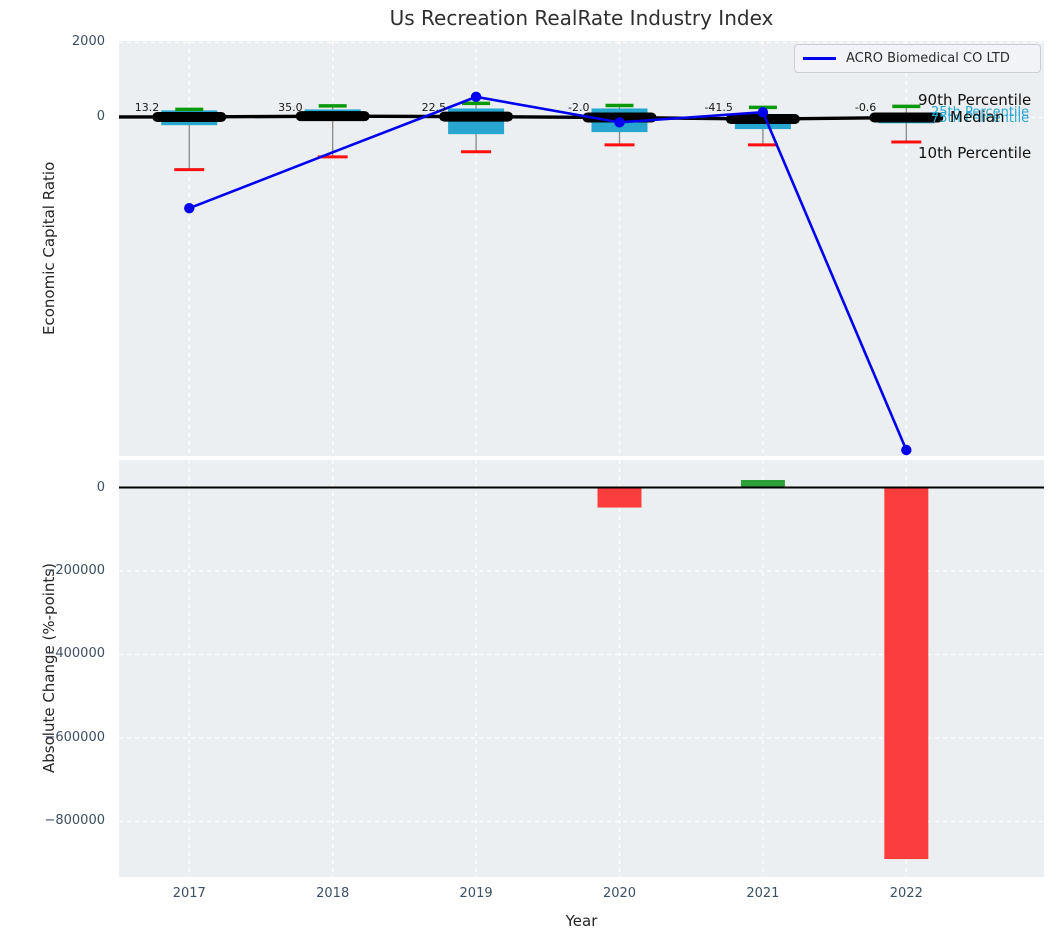 The image size is (1058, 942). I want to click on chart-title: Us Recreation RealRate Industry Index, so click(581, 18).